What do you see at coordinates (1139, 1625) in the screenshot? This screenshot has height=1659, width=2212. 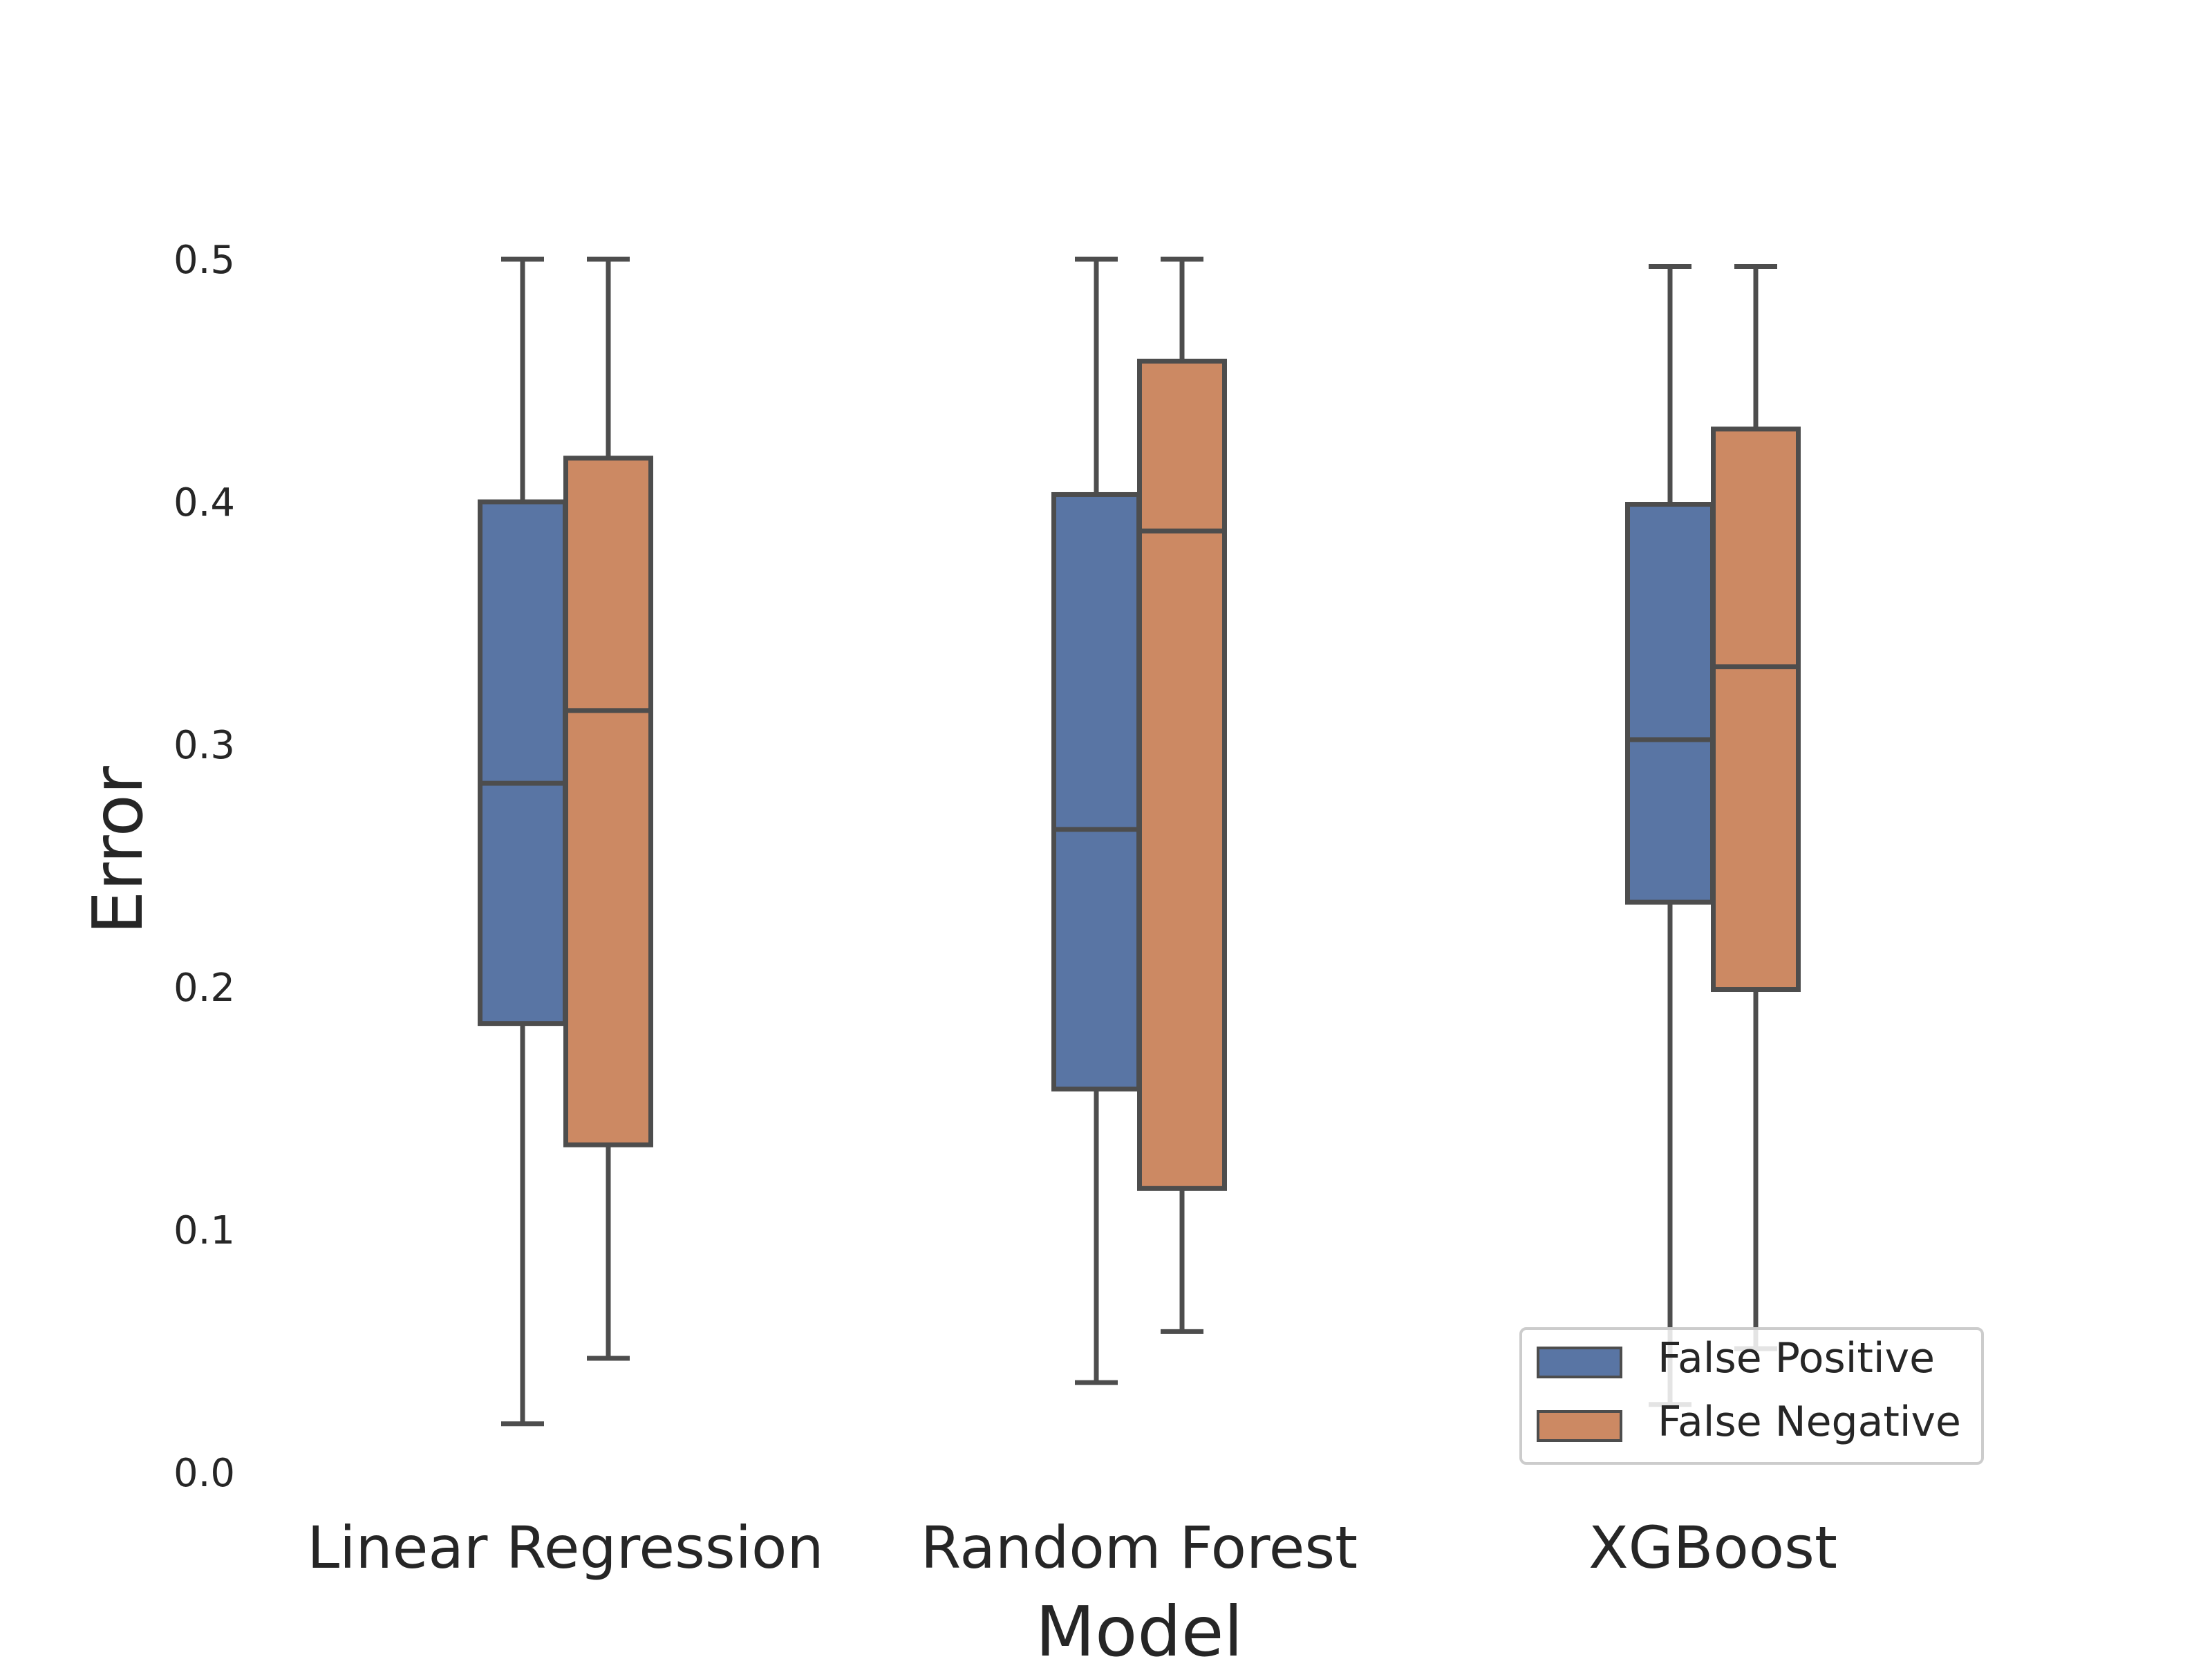 I see `x-axis-title: Model` at bounding box center [1139, 1625].